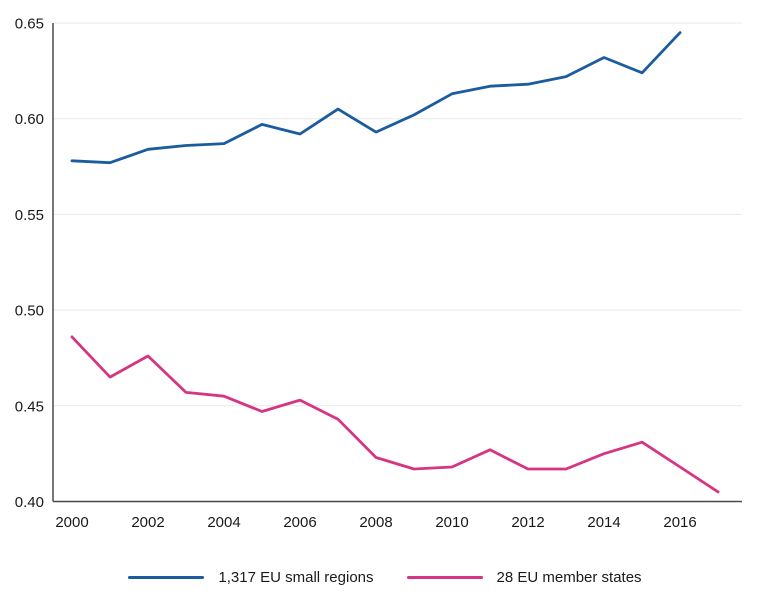  I want to click on y-tick-label: 0.50, so click(29, 311).